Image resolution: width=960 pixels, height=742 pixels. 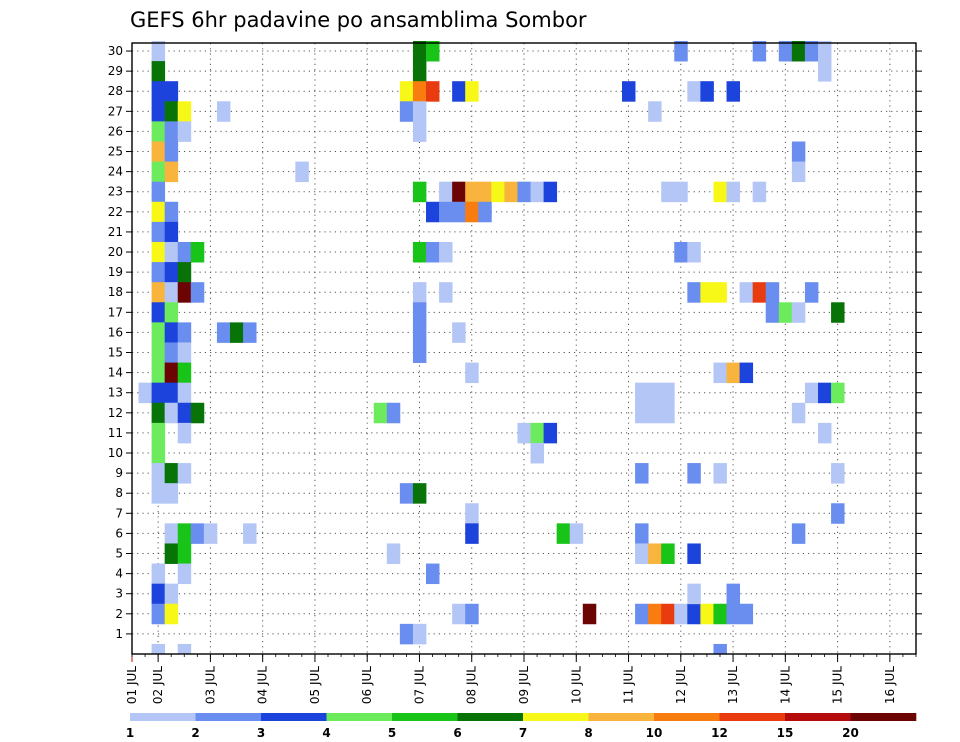 I want to click on colorbar: 1 2 3 4 5 6 7 8 10 12 15 20, so click(x=521, y=726).